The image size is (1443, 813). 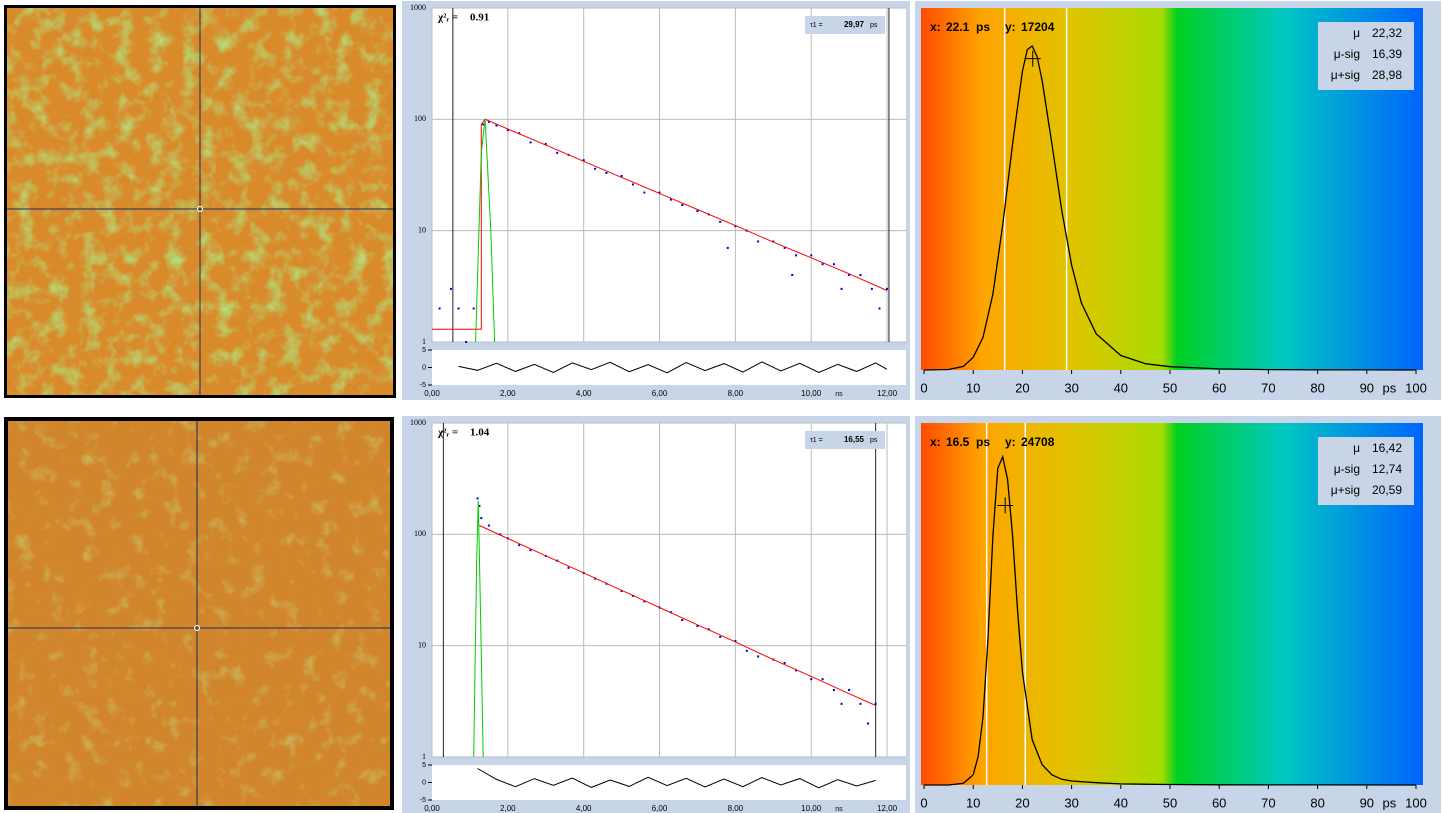 I want to click on y-tick-label: 100, so click(x=420, y=533).